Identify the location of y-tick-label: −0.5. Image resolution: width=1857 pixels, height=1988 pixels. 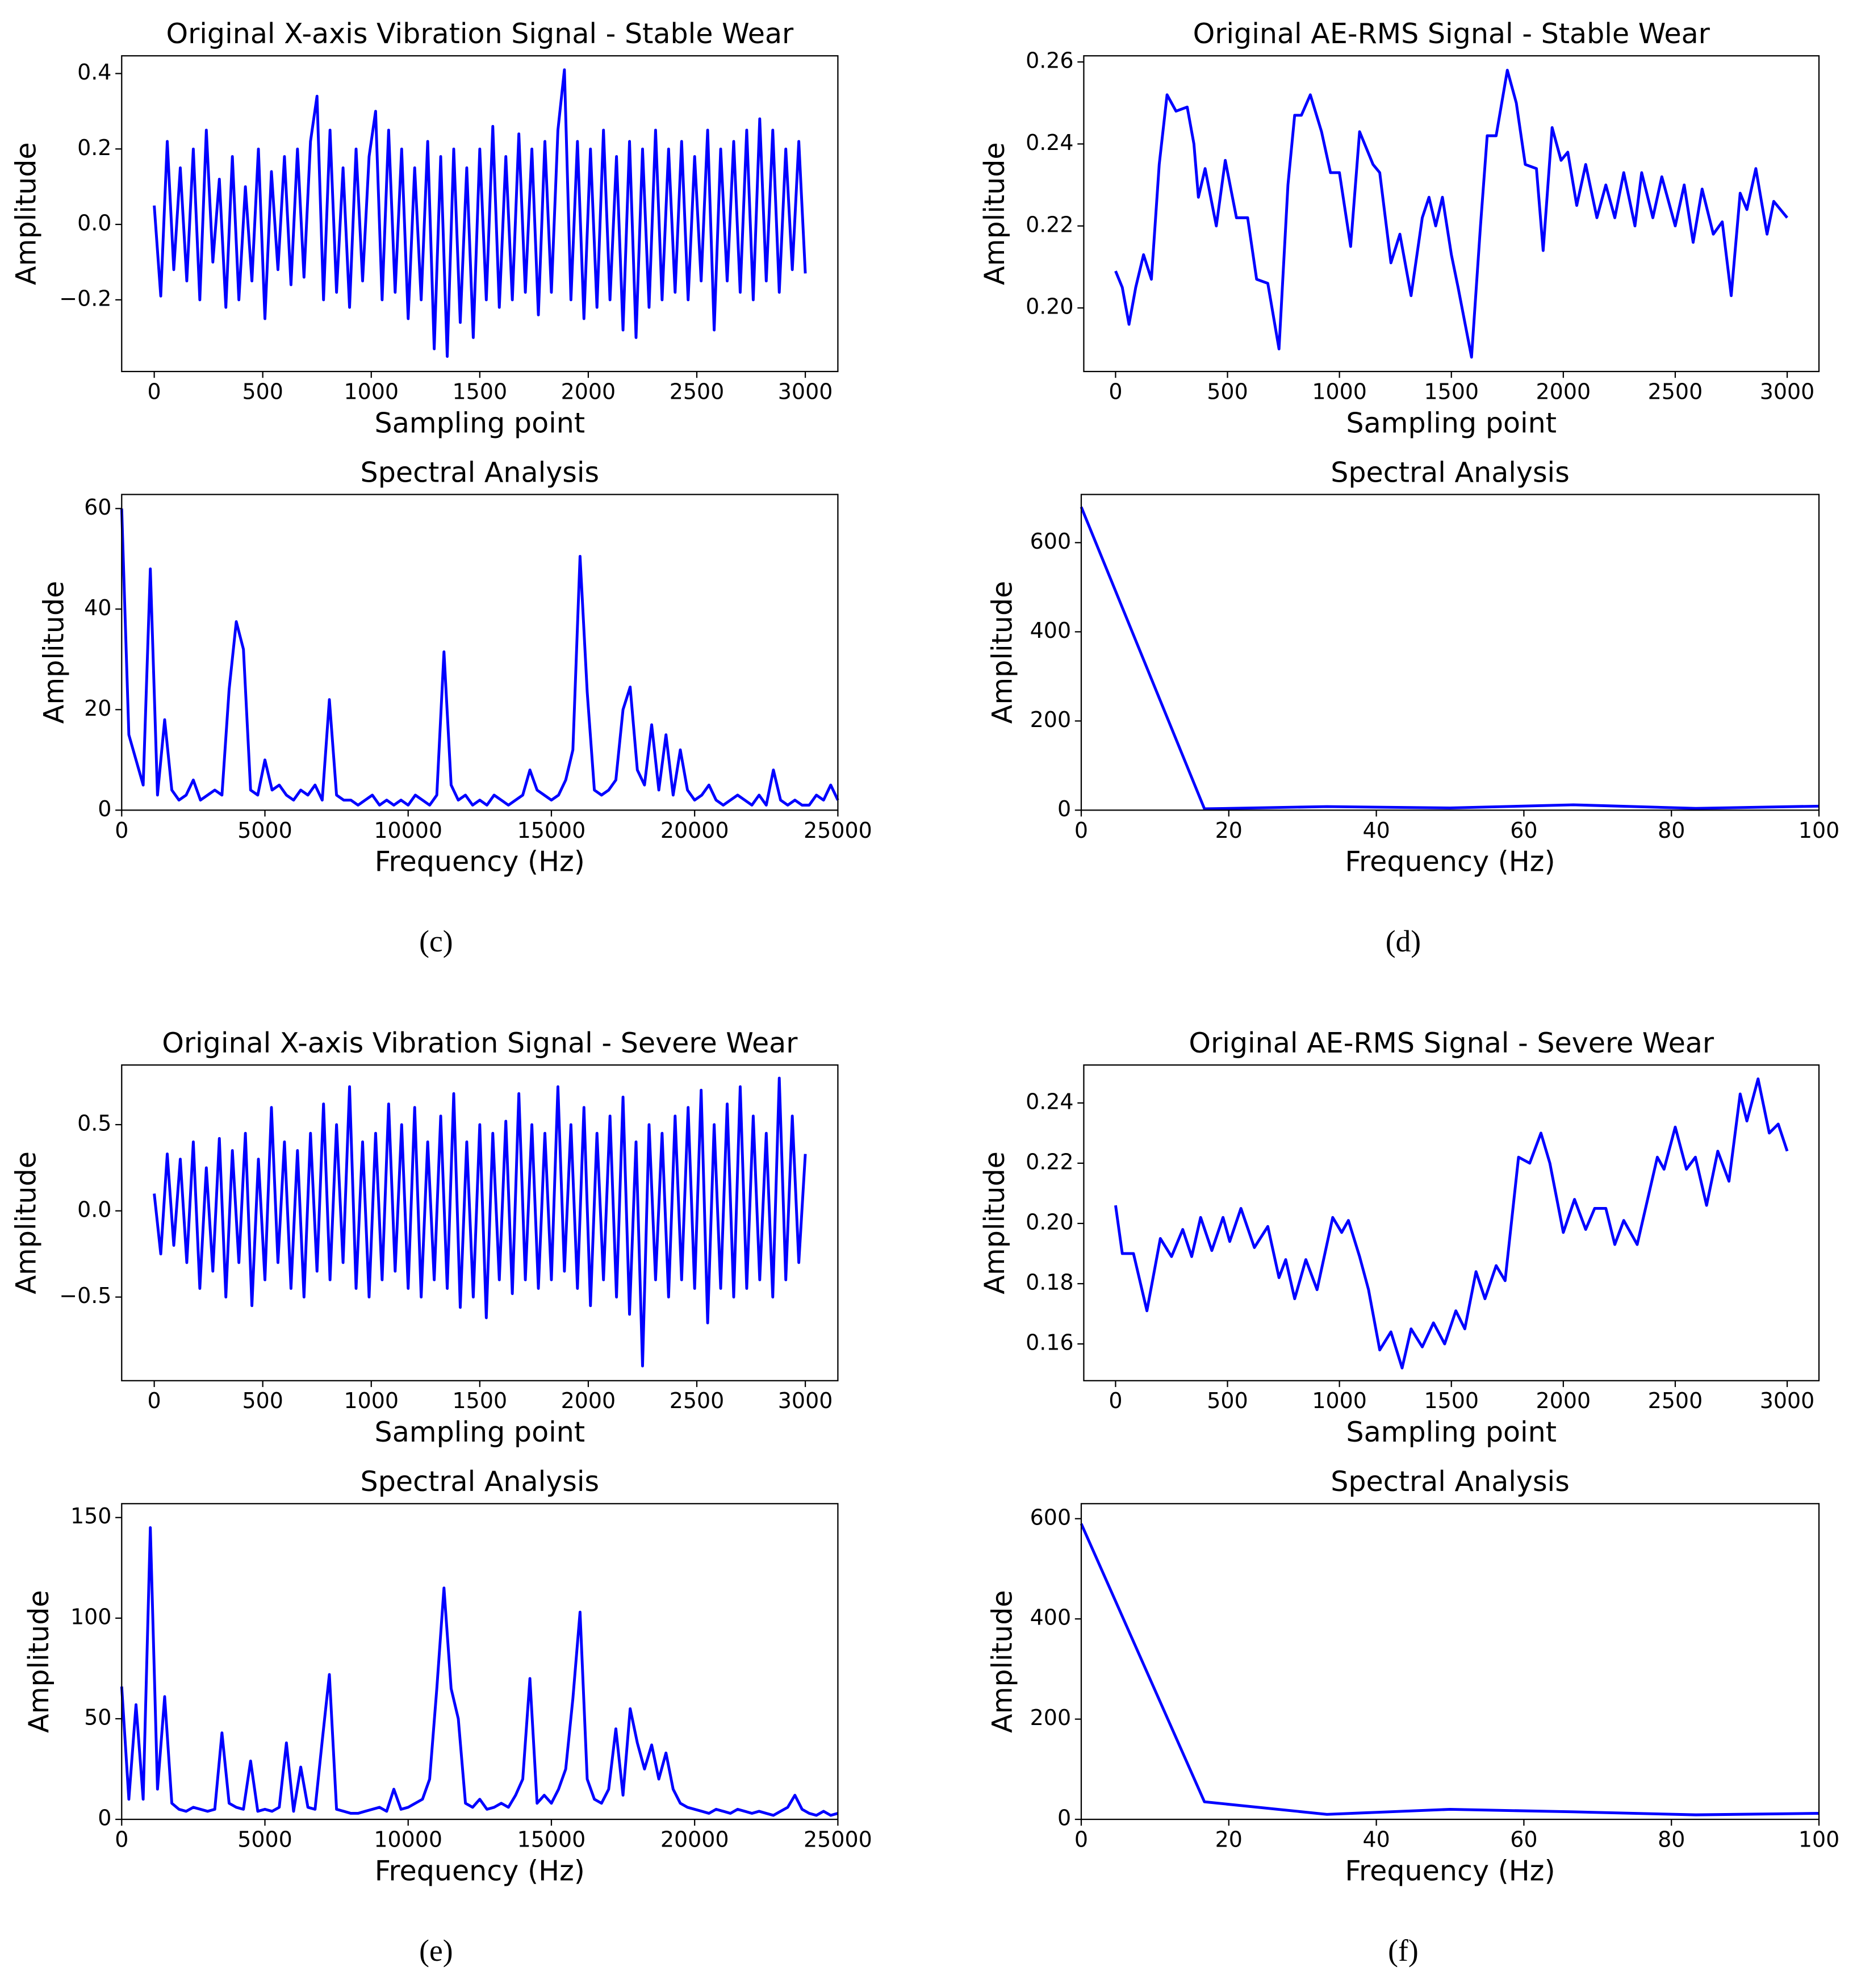
(85, 1295).